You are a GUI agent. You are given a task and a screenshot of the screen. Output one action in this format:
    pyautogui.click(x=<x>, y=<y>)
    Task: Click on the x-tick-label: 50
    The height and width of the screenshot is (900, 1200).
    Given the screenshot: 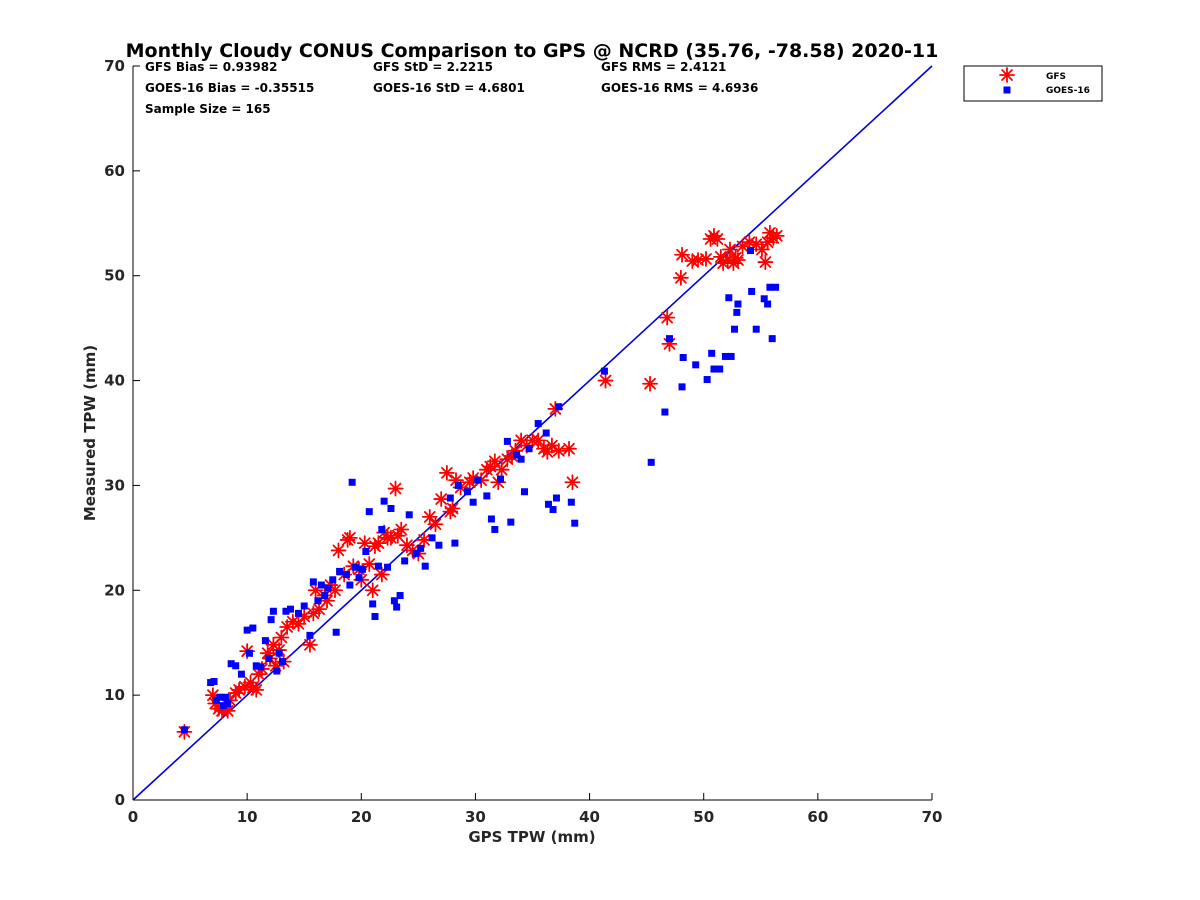 What is the action you would take?
    pyautogui.click(x=703, y=817)
    